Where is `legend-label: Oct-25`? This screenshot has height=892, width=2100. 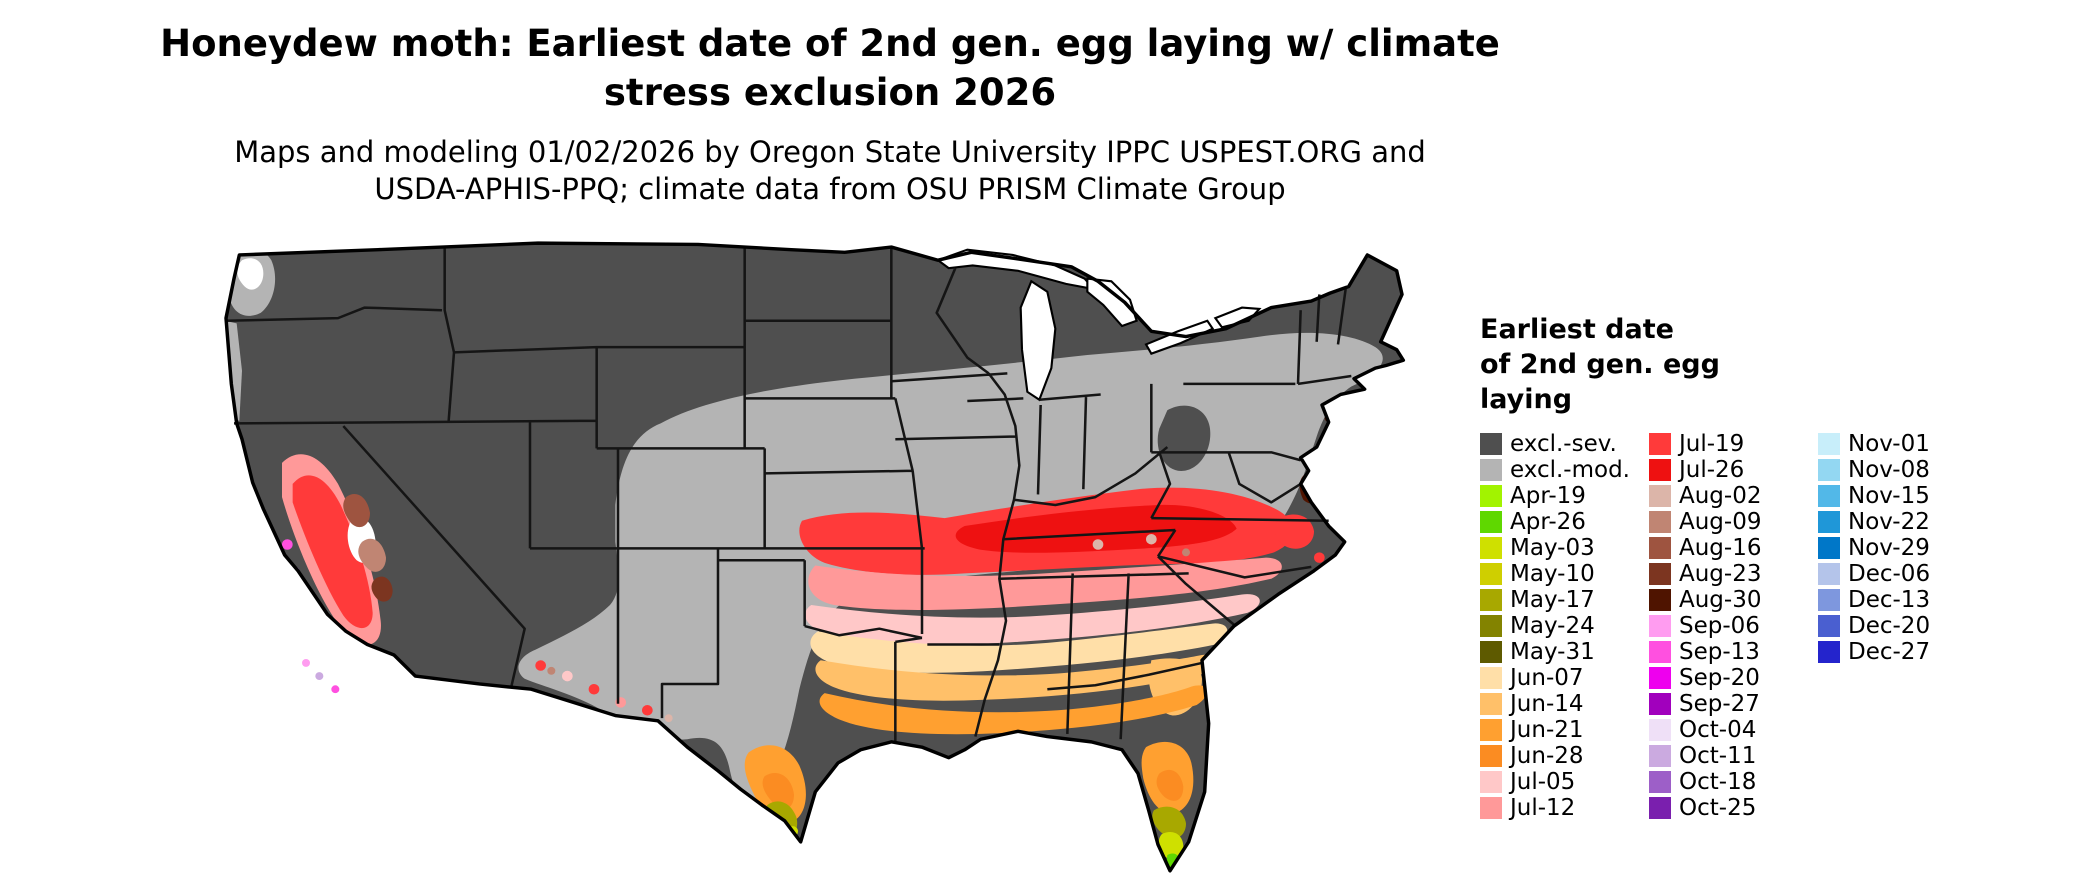
legend-label: Oct-25 is located at coordinates (1718, 808).